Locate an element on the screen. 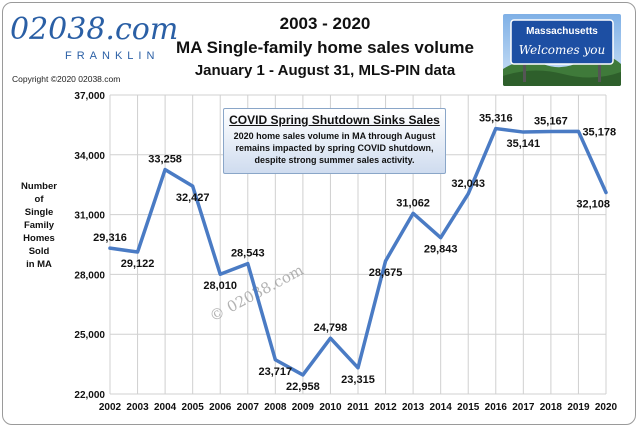 This screenshot has width=640, height=429. data-label: 28,543 is located at coordinates (248, 254).